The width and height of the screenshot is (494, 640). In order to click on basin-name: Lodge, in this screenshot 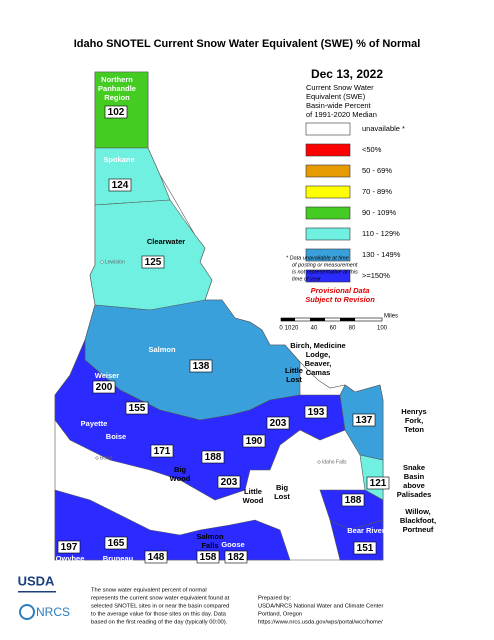, I will do `click(318, 354)`.